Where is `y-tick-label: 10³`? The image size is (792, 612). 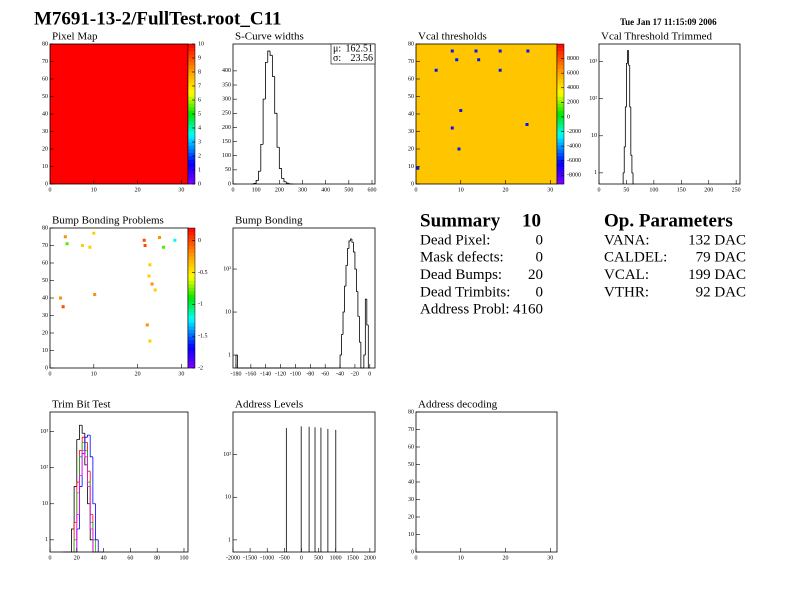 y-tick-label: 10³ is located at coordinates (593, 62).